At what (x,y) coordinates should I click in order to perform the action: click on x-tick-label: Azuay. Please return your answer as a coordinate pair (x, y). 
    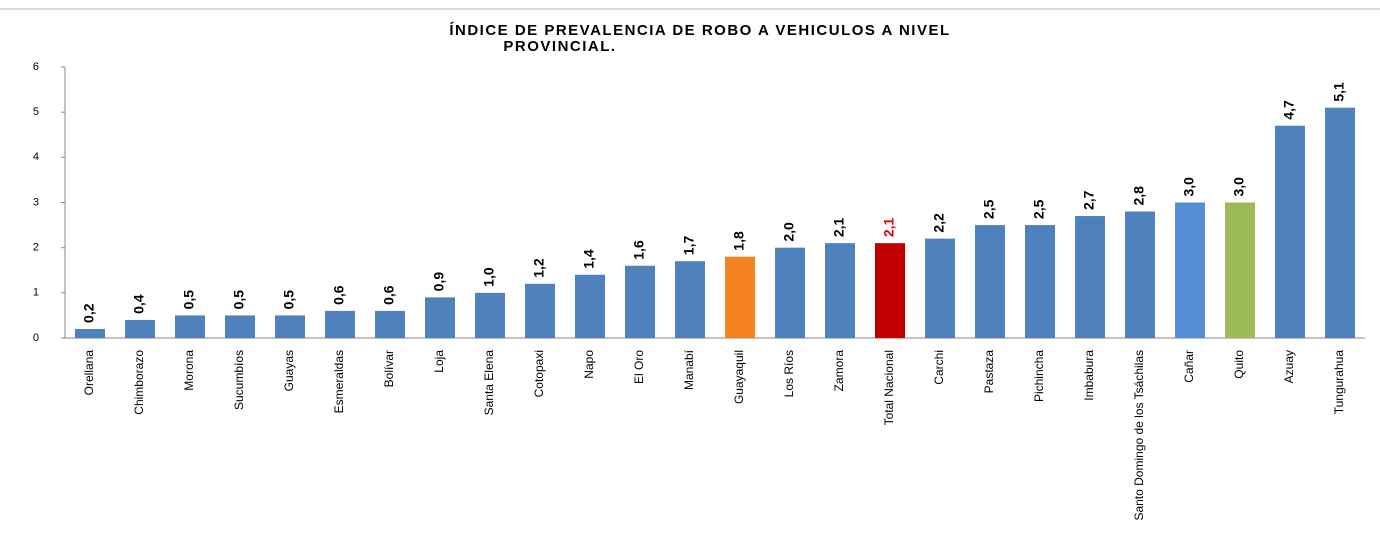
    Looking at the image, I should click on (1289, 366).